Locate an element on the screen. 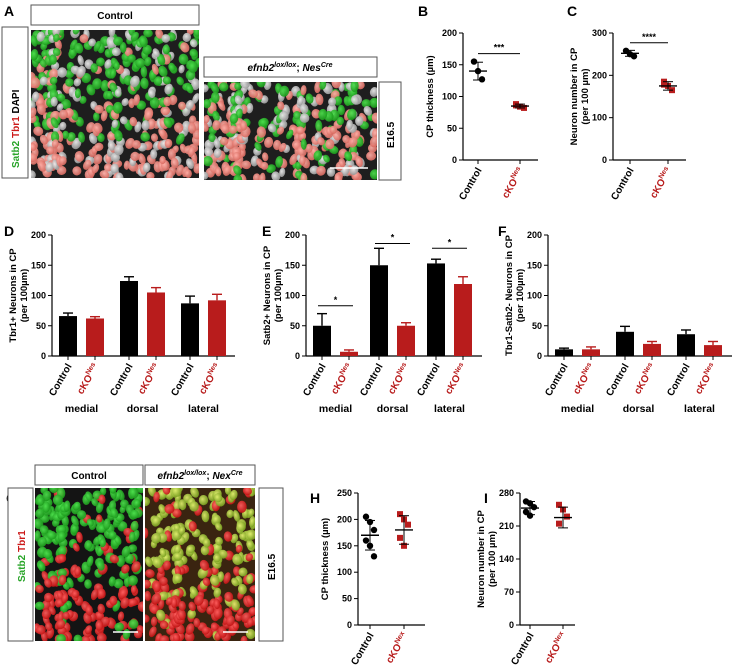 Image resolution: width=740 pixels, height=665 pixels. y-axis-title-line: CP thickness (µm) is located at coordinates (325, 559).